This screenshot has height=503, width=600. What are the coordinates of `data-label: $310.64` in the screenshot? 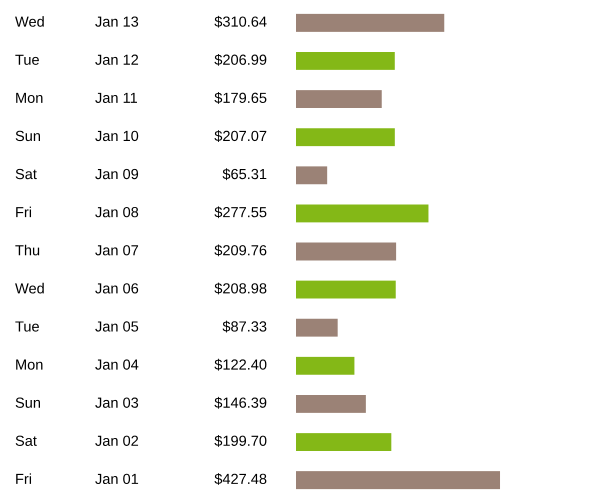 It's located at (240, 22).